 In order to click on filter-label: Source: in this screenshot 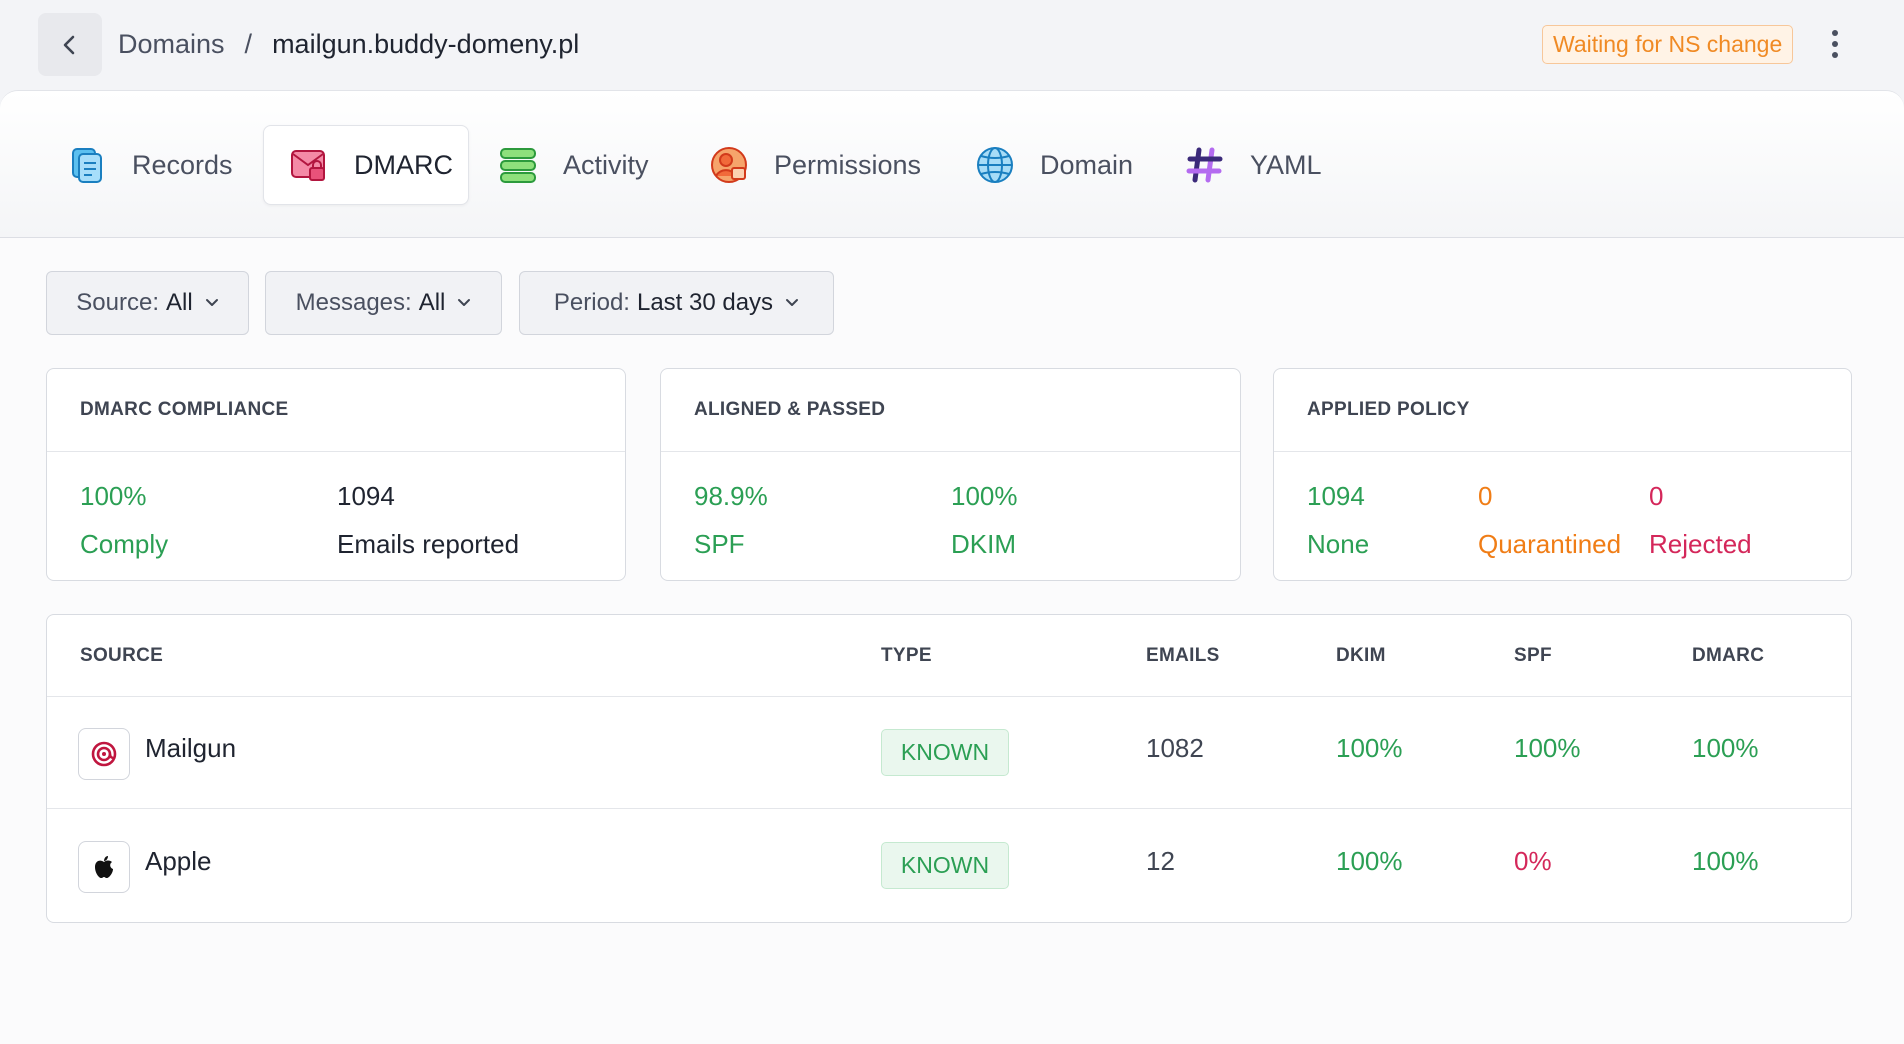, I will do `click(118, 302)`.